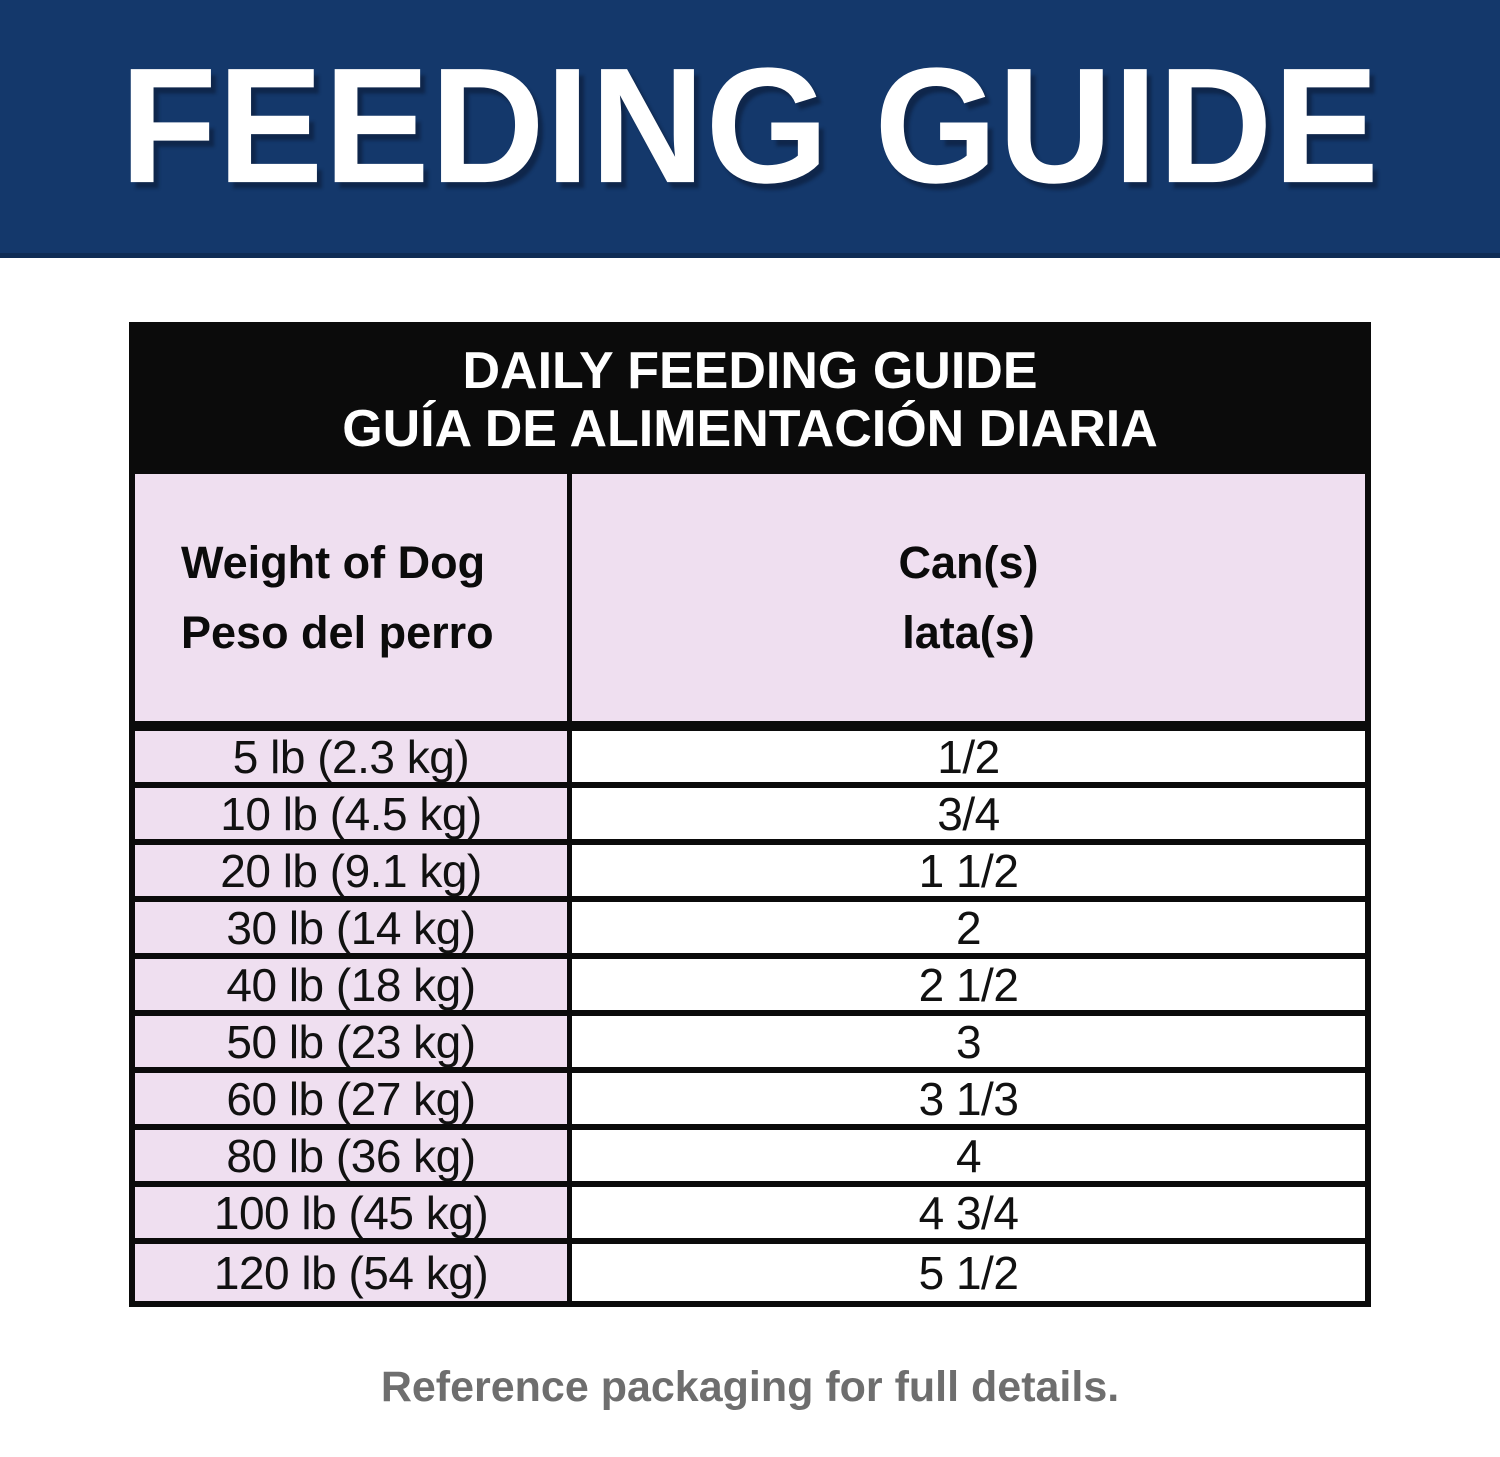 This screenshot has width=1500, height=1457. I want to click on table-row: 30 lb (14 kg) 2, so click(750, 930).